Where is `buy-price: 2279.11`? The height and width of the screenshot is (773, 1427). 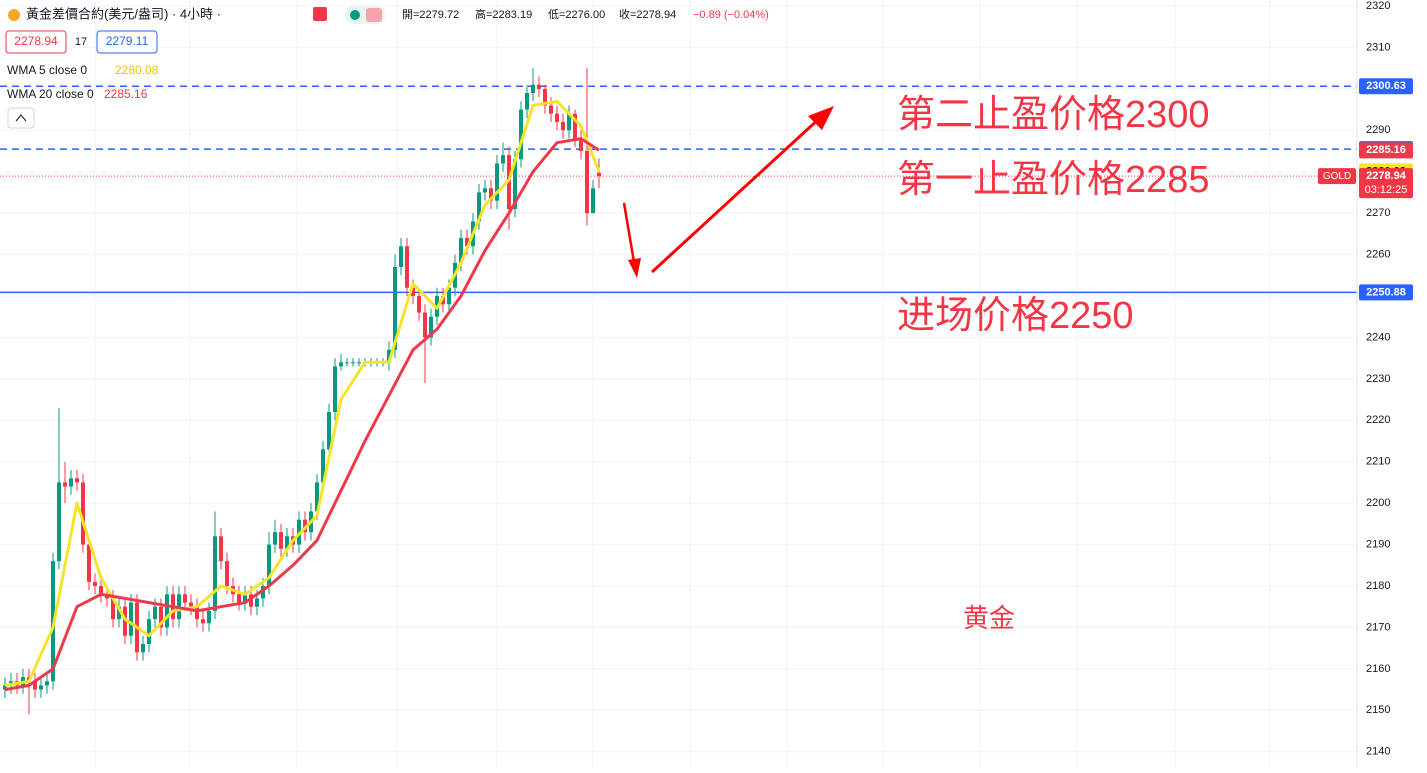
buy-price: 2279.11 is located at coordinates (127, 41).